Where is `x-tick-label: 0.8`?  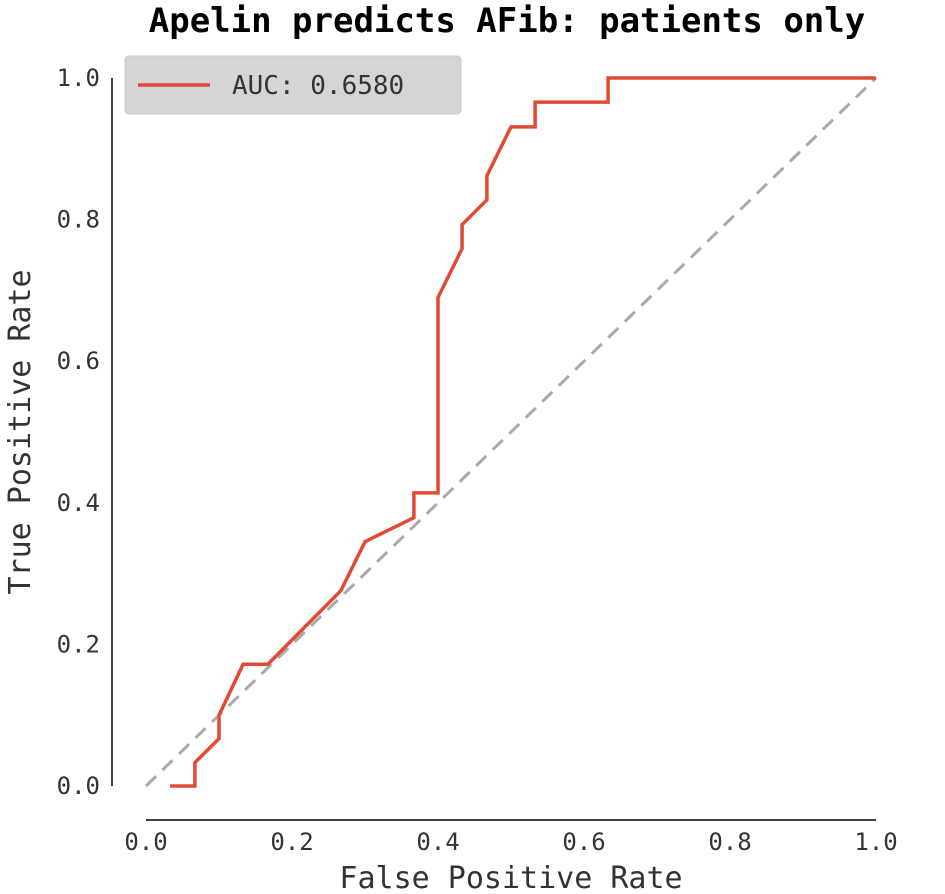 x-tick-label: 0.8 is located at coordinates (729, 842).